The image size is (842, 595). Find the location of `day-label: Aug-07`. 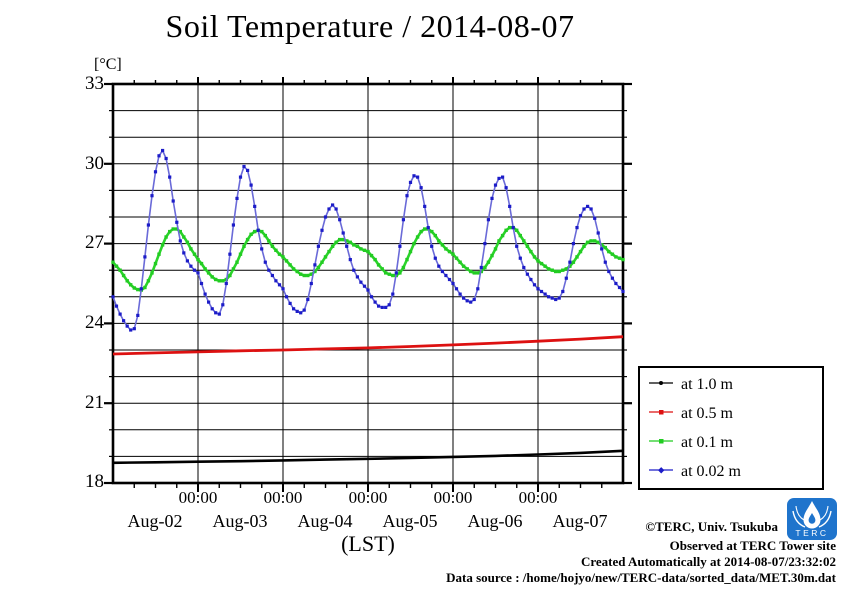

day-label: Aug-07 is located at coordinates (580, 521).